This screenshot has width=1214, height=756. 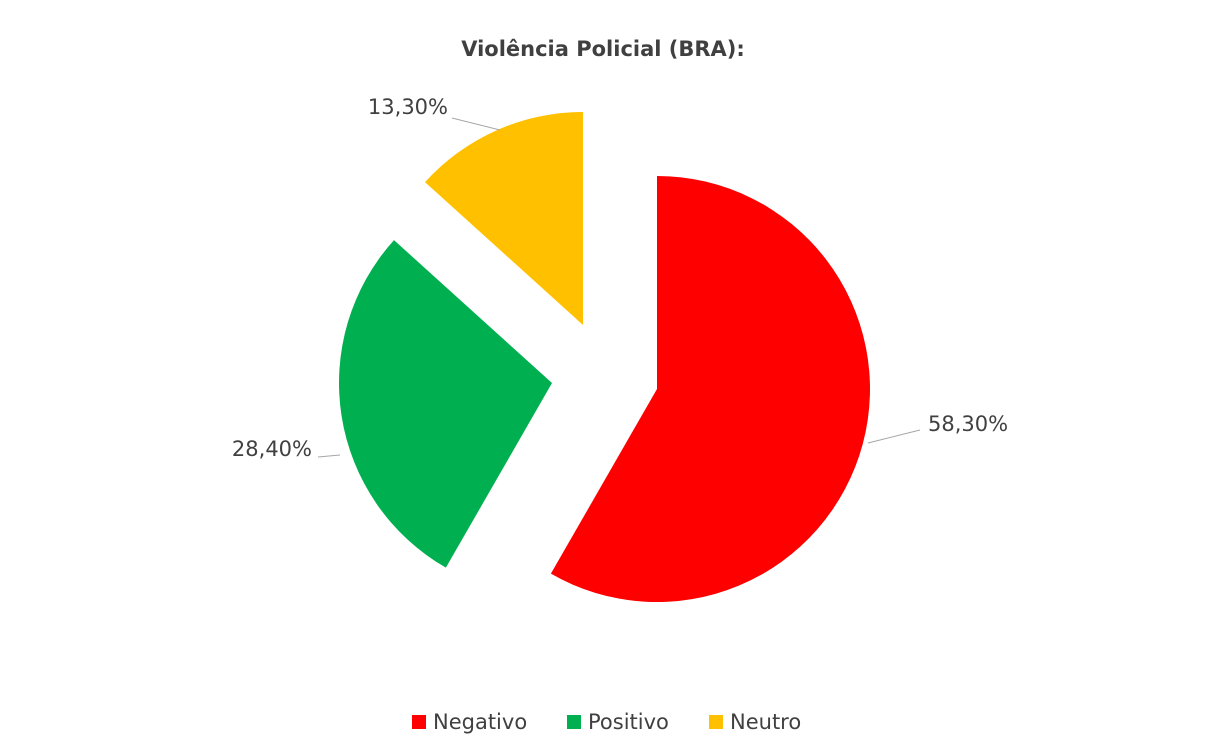 I want to click on data-label: 13,30%, so click(x=408, y=107).